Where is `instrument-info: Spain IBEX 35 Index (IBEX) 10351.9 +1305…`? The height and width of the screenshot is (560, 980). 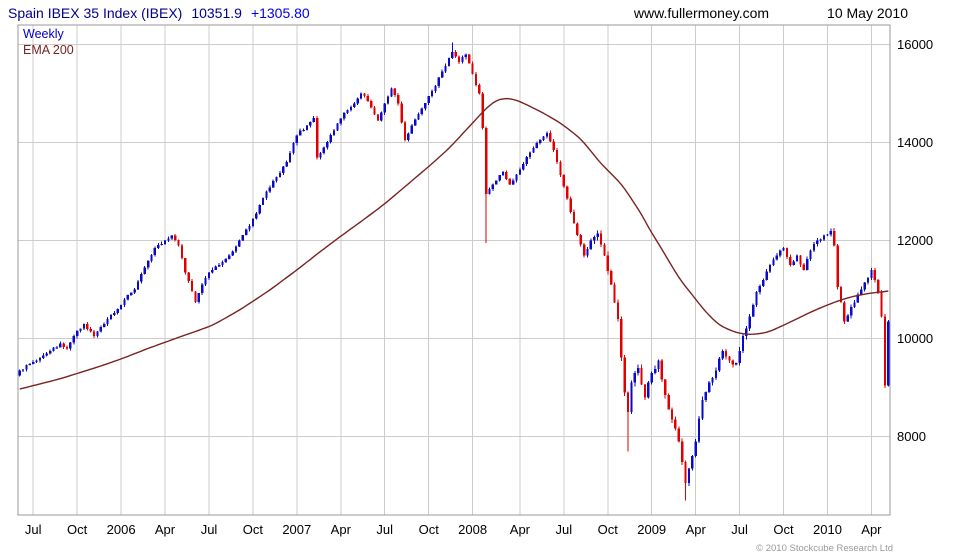
instrument-info: Spain IBEX 35 Index (IBEX) 10351.9 +1305… is located at coordinates (155, 13).